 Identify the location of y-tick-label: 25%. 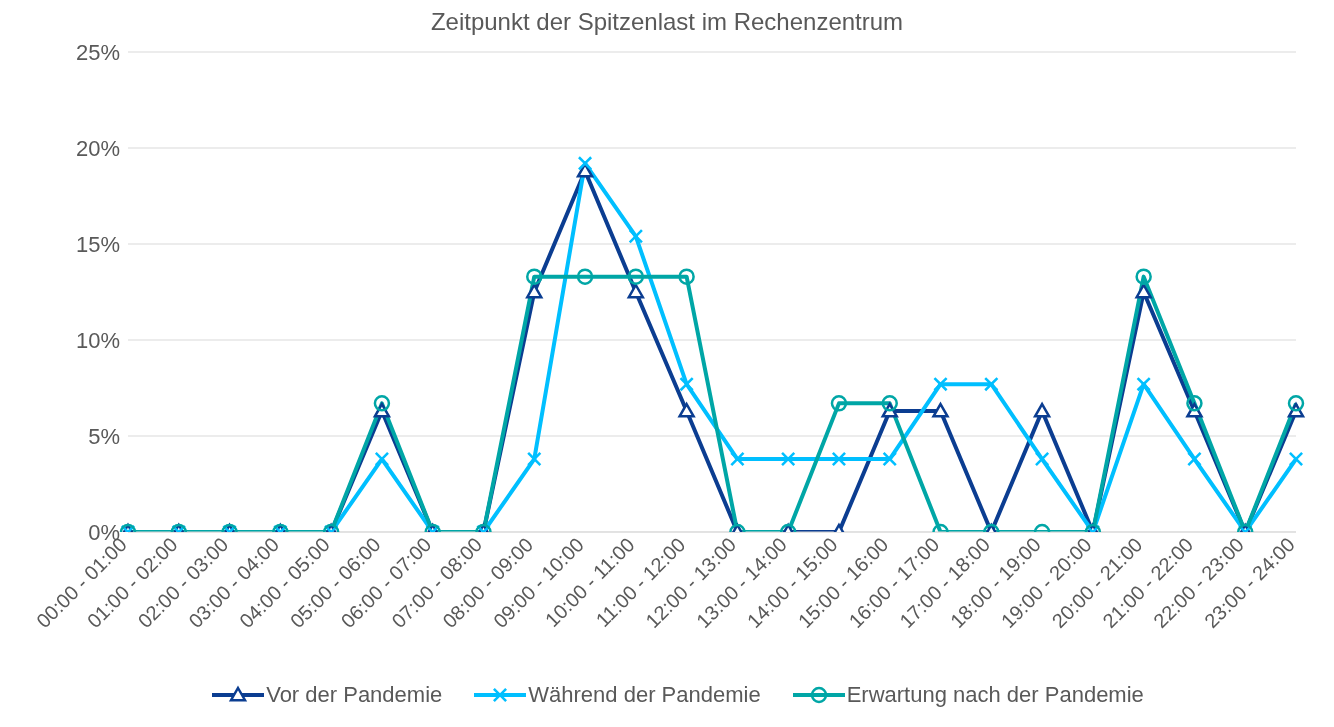
(97, 52).